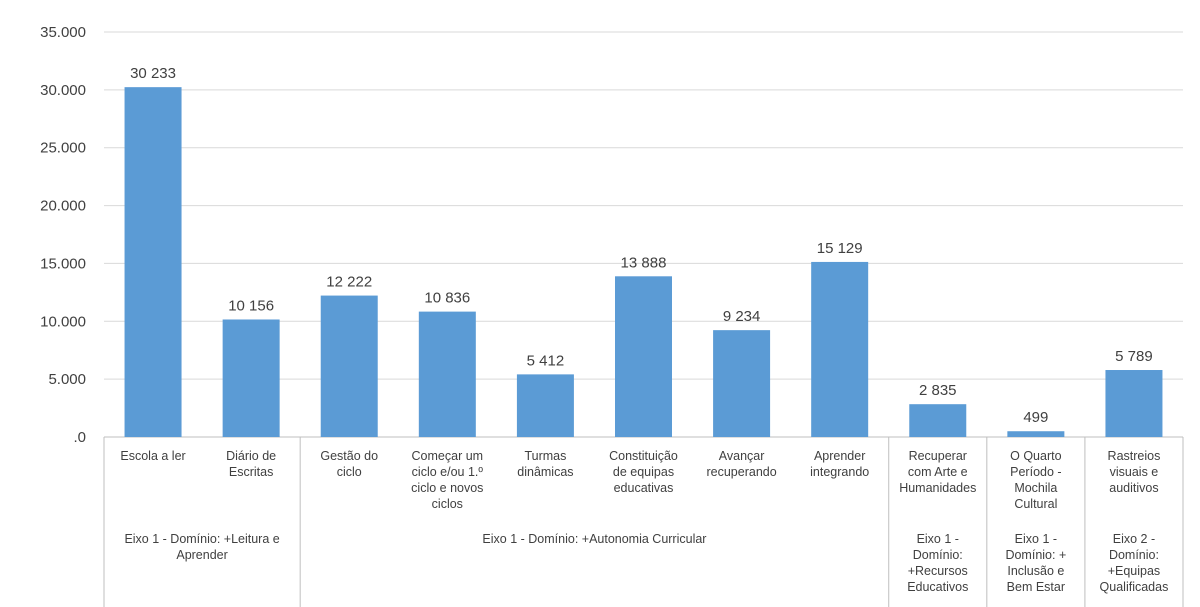 The image size is (1200, 607). What do you see at coordinates (153, 73) in the screenshot?
I see `data-label: 30 233` at bounding box center [153, 73].